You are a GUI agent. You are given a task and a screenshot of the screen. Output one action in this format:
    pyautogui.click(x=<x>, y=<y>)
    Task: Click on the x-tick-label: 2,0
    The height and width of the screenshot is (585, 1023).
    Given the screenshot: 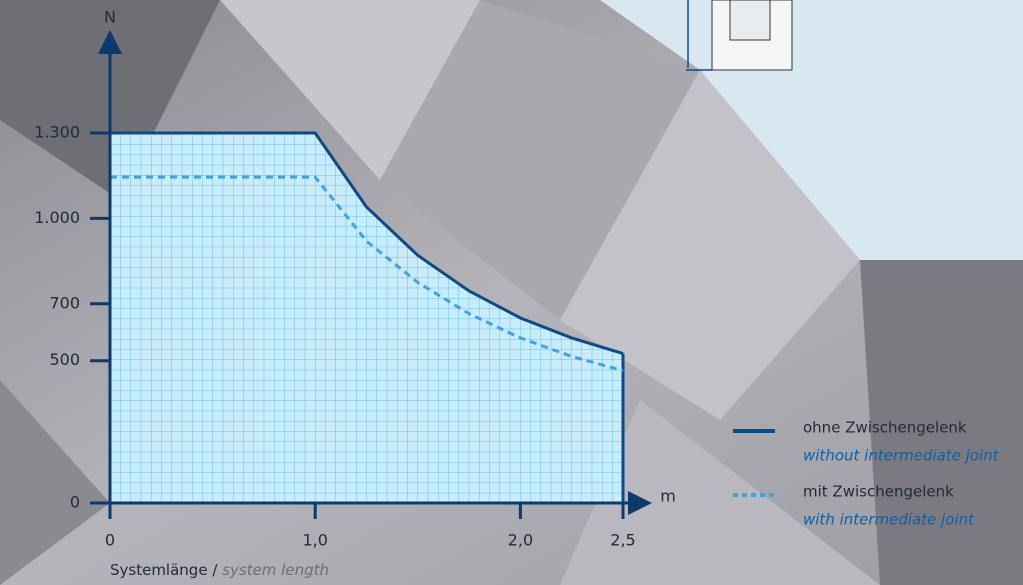 What is the action you would take?
    pyautogui.click(x=520, y=540)
    